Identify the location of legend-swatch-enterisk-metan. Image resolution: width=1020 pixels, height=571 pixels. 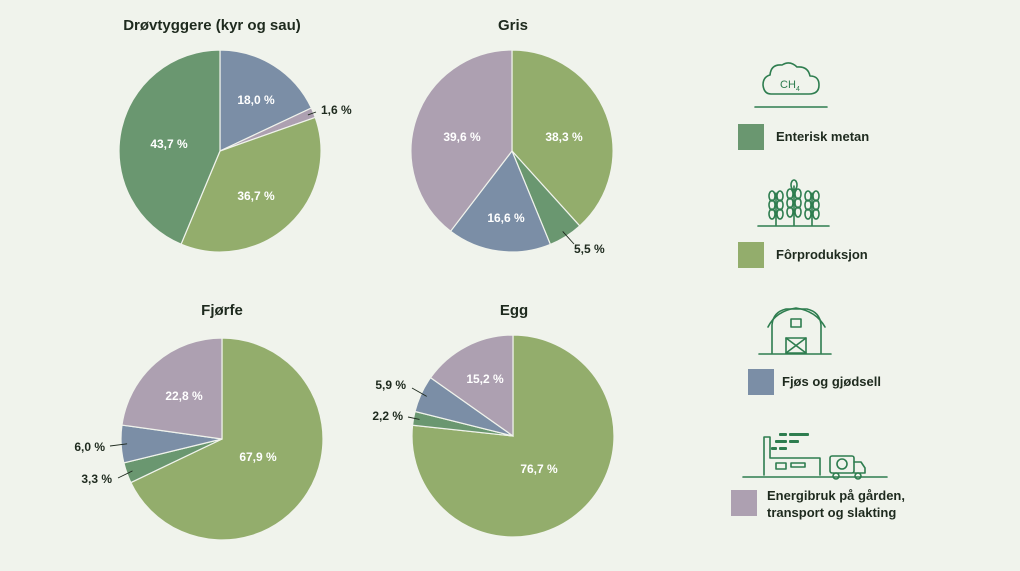
(751, 137).